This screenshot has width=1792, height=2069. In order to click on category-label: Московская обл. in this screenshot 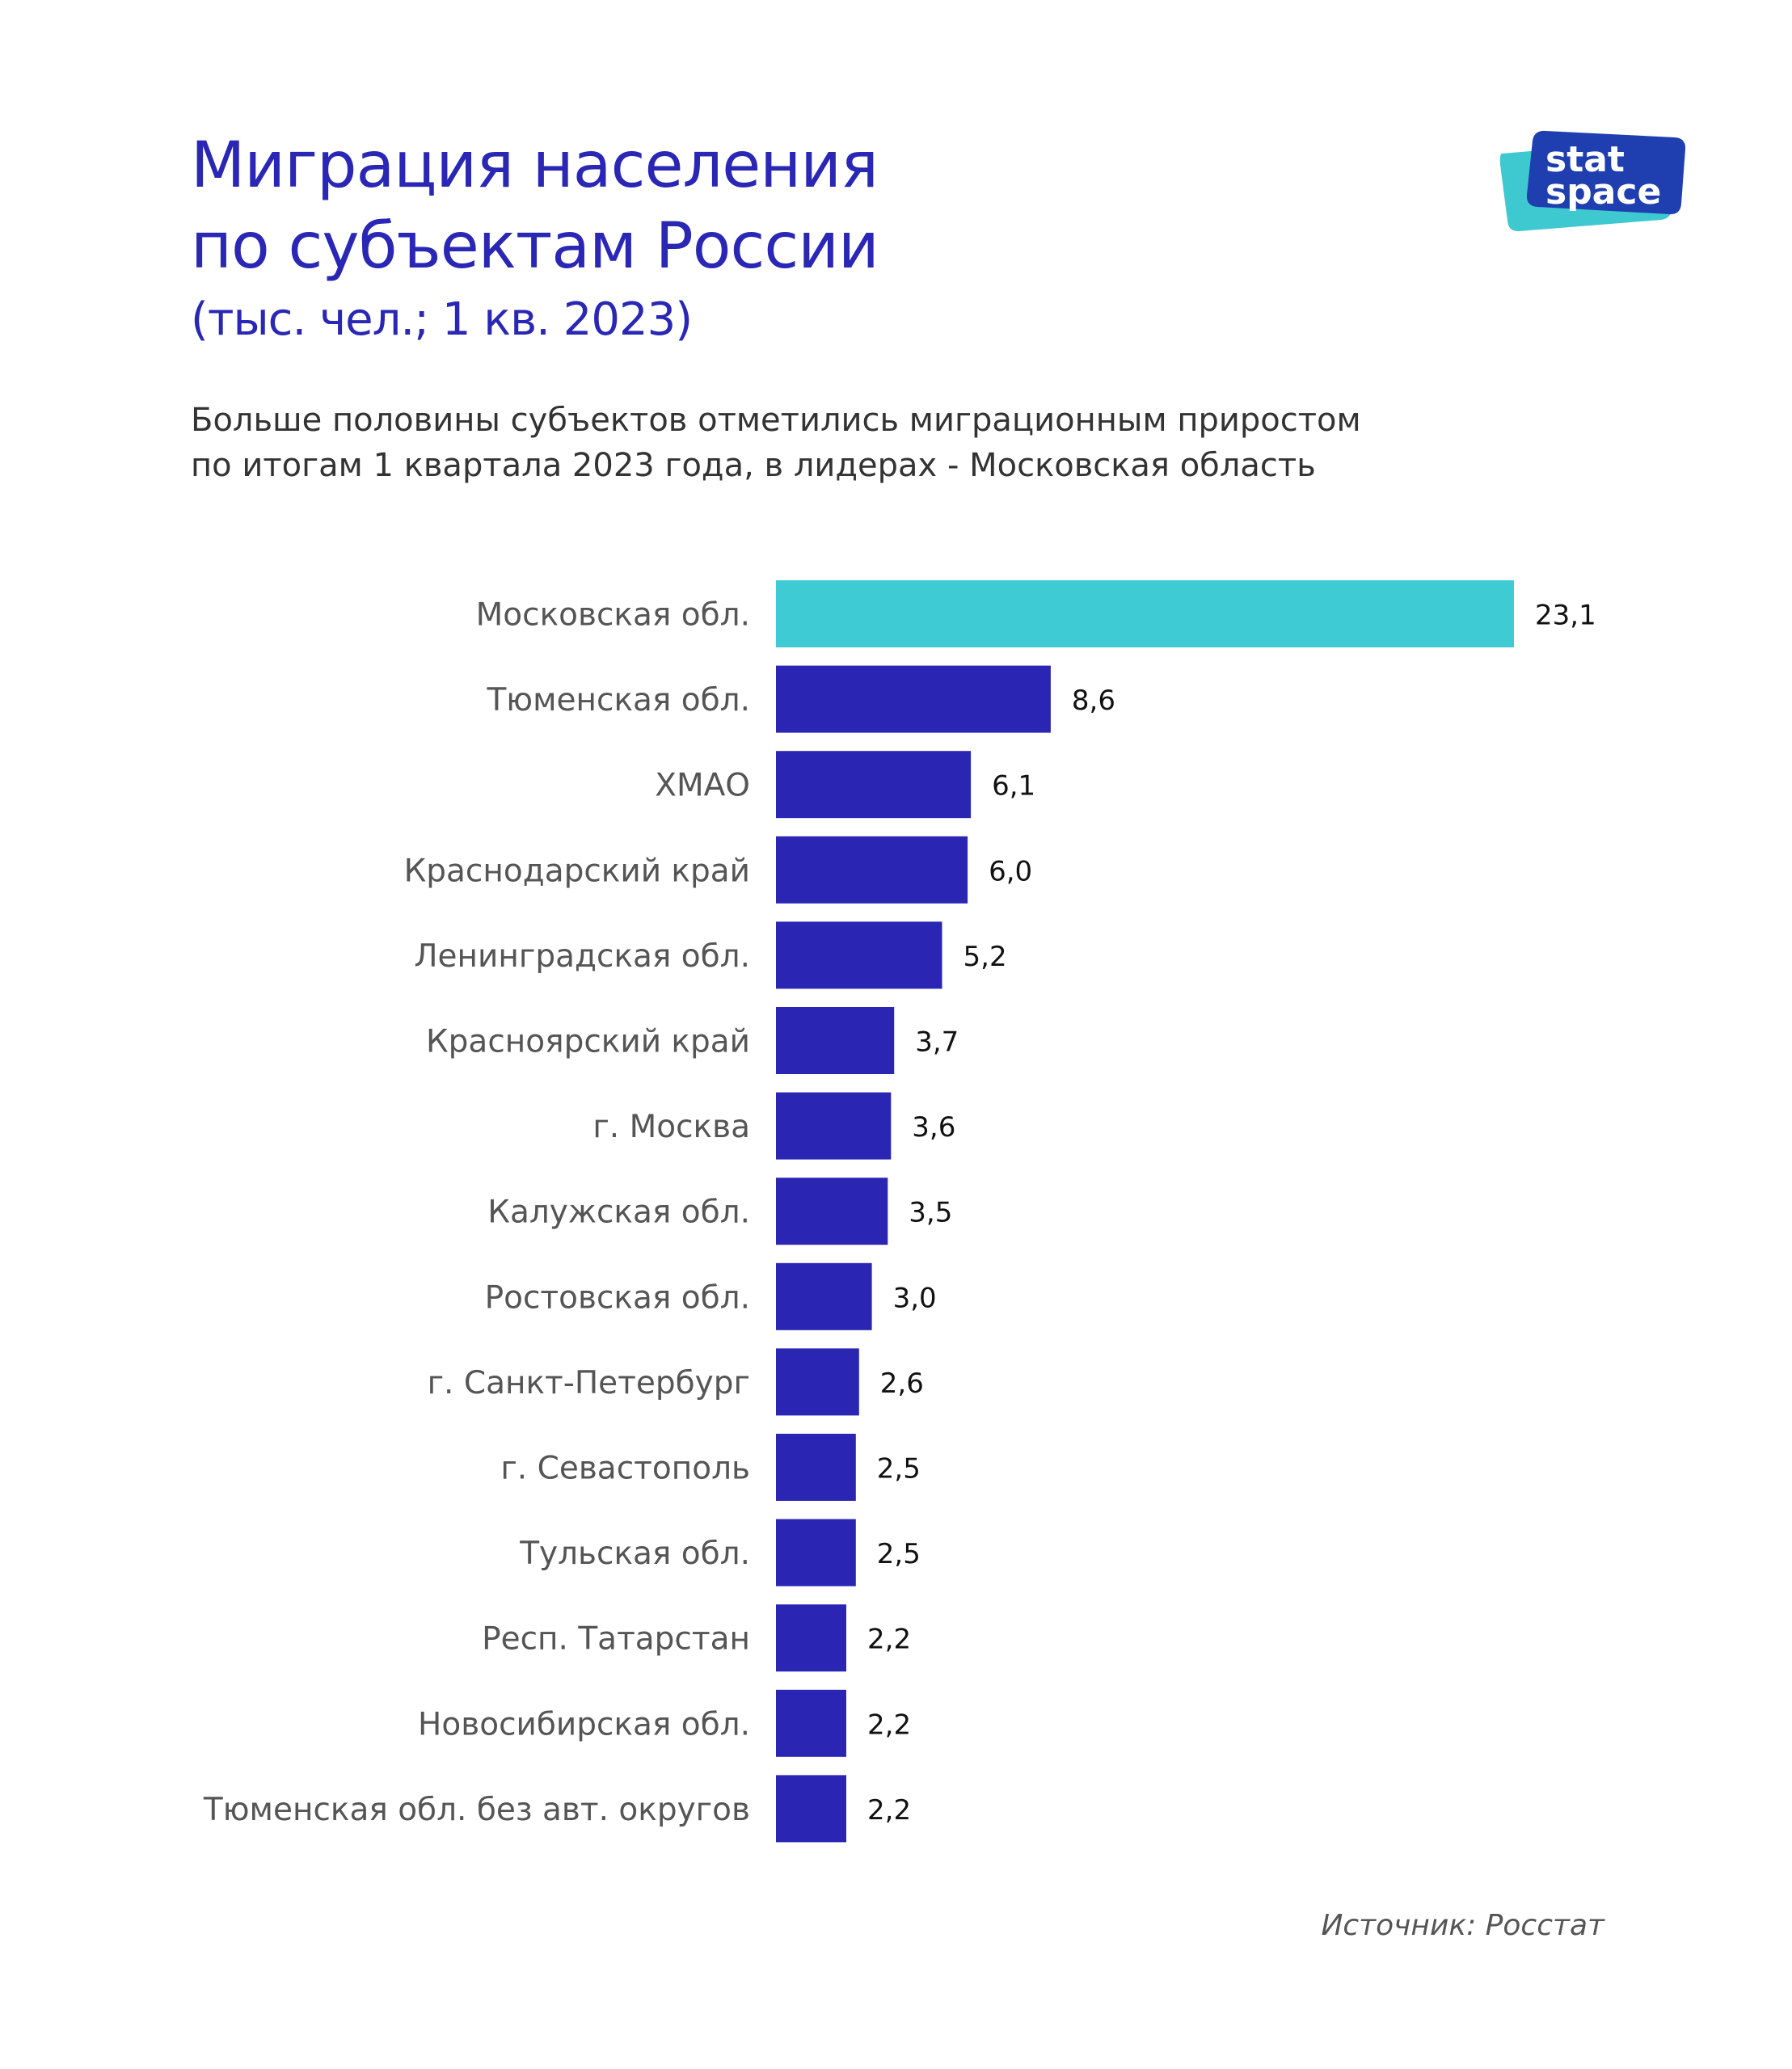, I will do `click(613, 615)`.